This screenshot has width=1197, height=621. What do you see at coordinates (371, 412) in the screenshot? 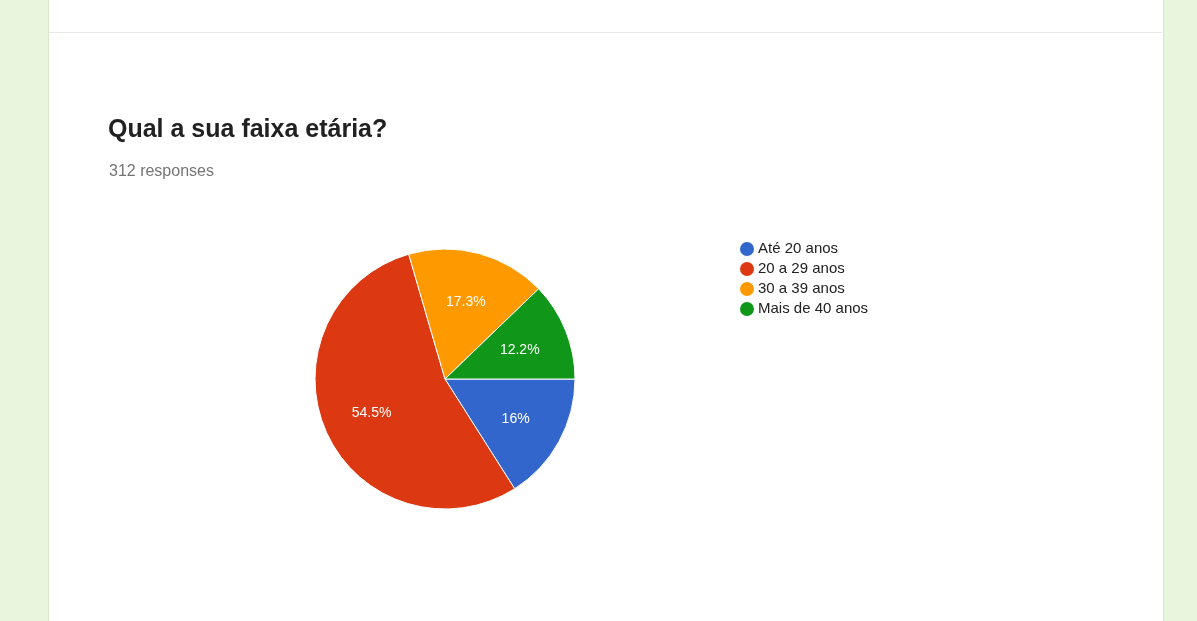
I see `data-label: 54.5%` at bounding box center [371, 412].